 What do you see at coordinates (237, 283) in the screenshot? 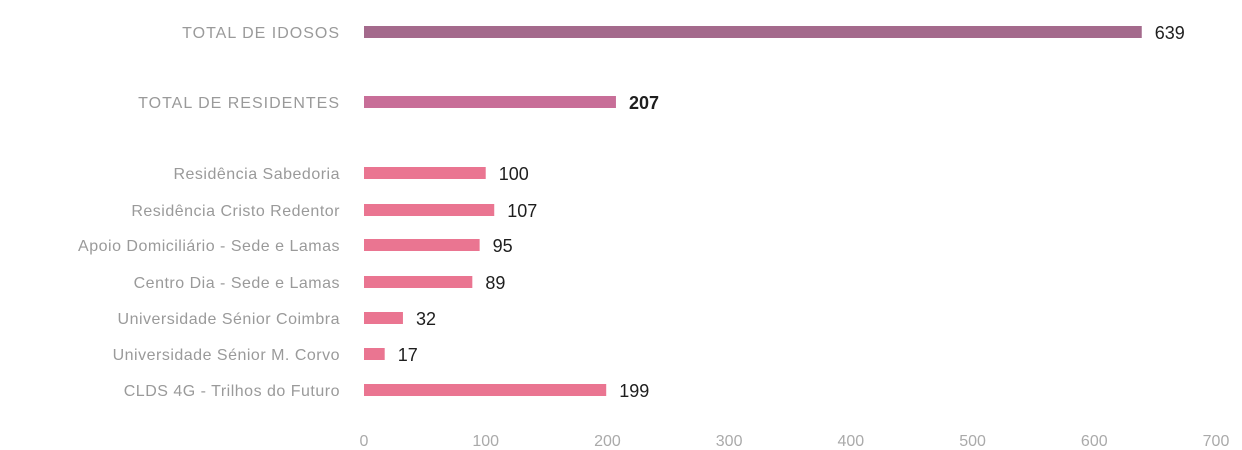
I see `category-label: Centro Dia - Sede e Lamas` at bounding box center [237, 283].